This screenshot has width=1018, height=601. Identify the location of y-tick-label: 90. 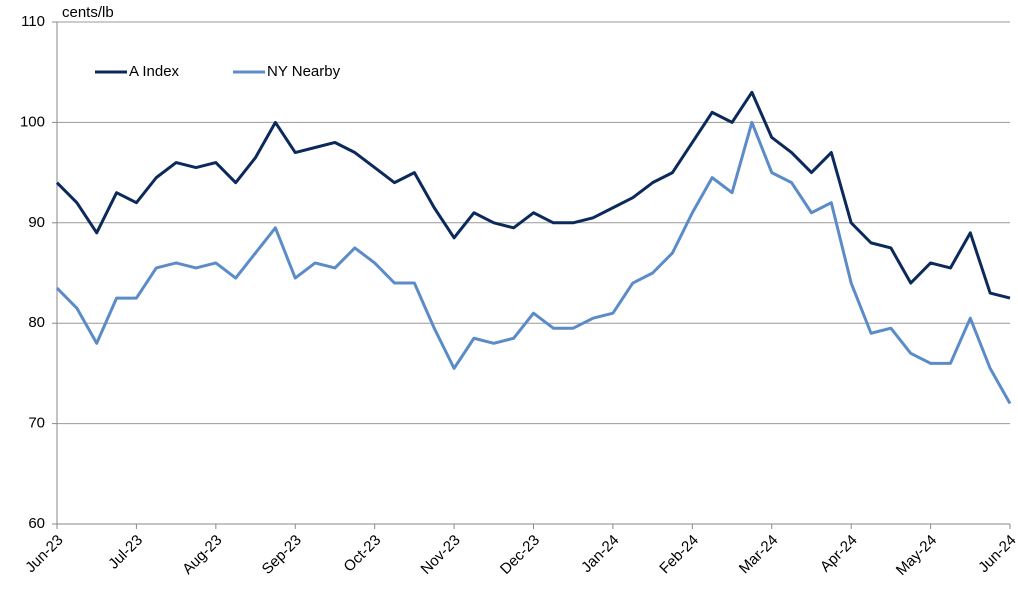
(36, 222).